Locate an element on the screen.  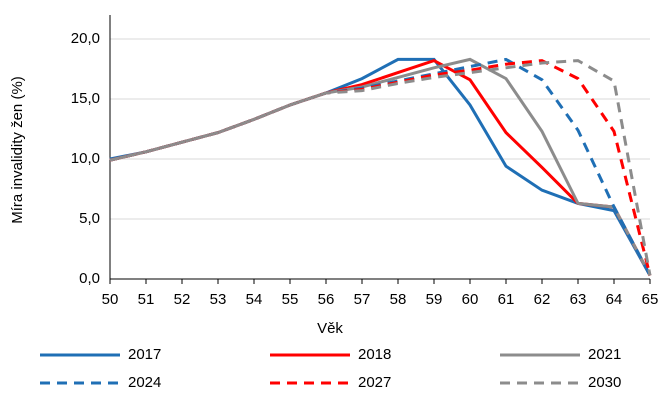
x-tick-label: 54 is located at coordinates (254, 299).